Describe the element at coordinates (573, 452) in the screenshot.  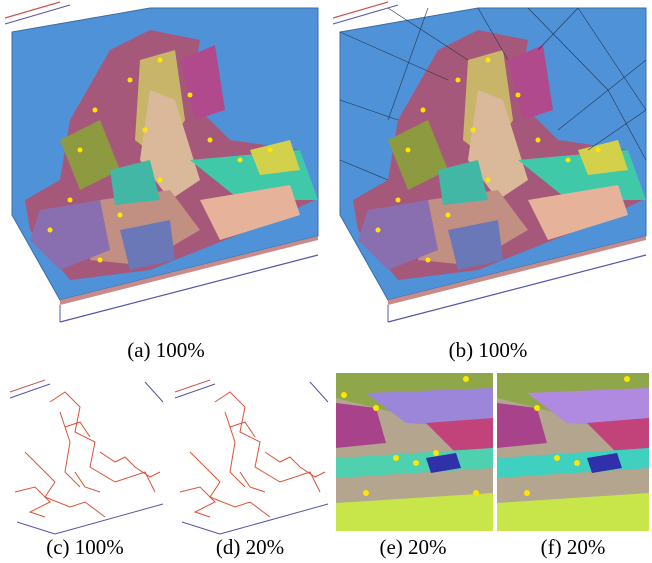
I see `panel-f` at that location.